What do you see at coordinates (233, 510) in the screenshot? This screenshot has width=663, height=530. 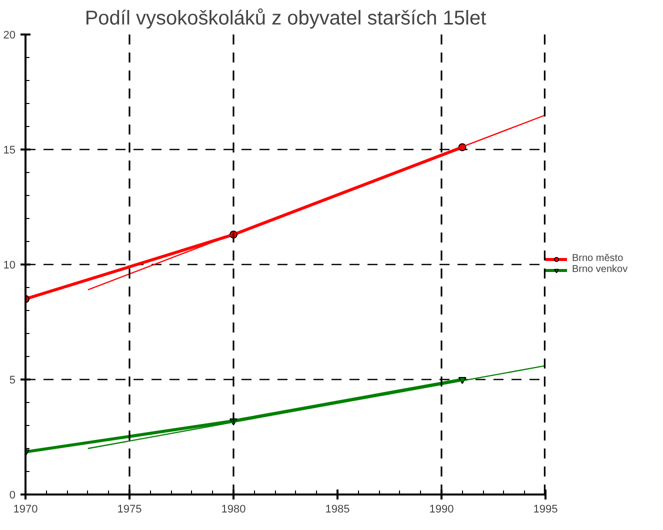 I see `x-tick-label: 1980` at bounding box center [233, 510].